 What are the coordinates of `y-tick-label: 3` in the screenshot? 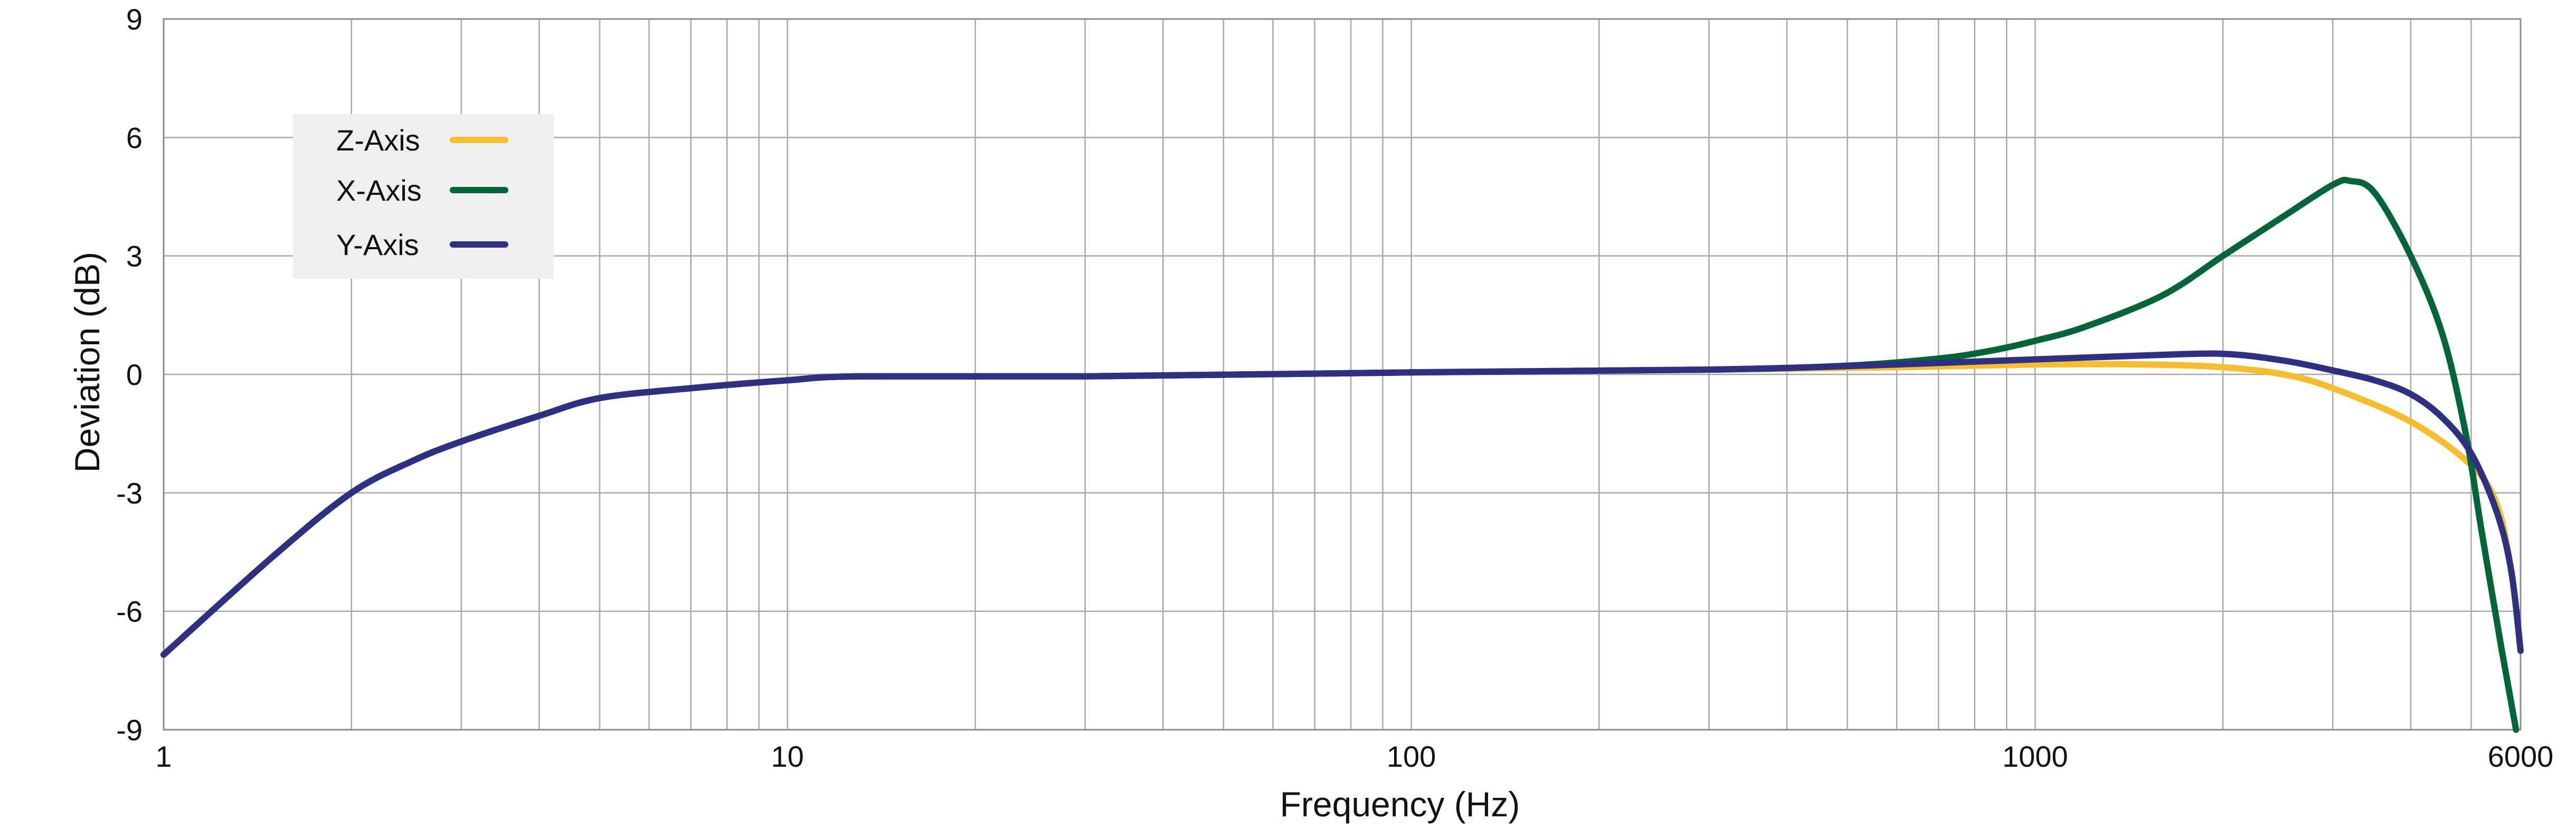 It's located at (134, 256).